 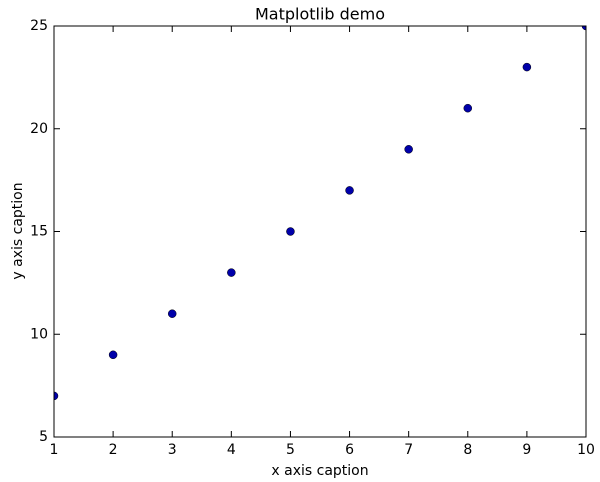 What do you see at coordinates (319, 471) in the screenshot?
I see `x-axis-label: x axis caption` at bounding box center [319, 471].